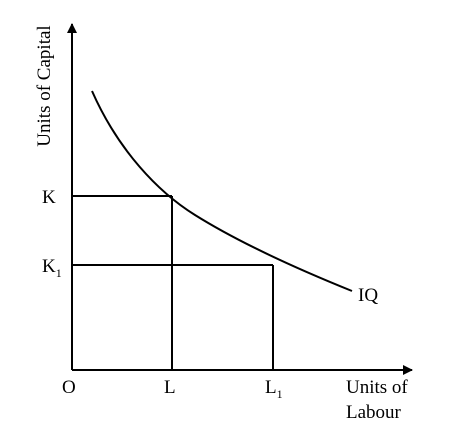 Image resolution: width=450 pixels, height=440 pixels. What do you see at coordinates (374, 412) in the screenshot?
I see `x-axis-label-line2: Labour` at bounding box center [374, 412].